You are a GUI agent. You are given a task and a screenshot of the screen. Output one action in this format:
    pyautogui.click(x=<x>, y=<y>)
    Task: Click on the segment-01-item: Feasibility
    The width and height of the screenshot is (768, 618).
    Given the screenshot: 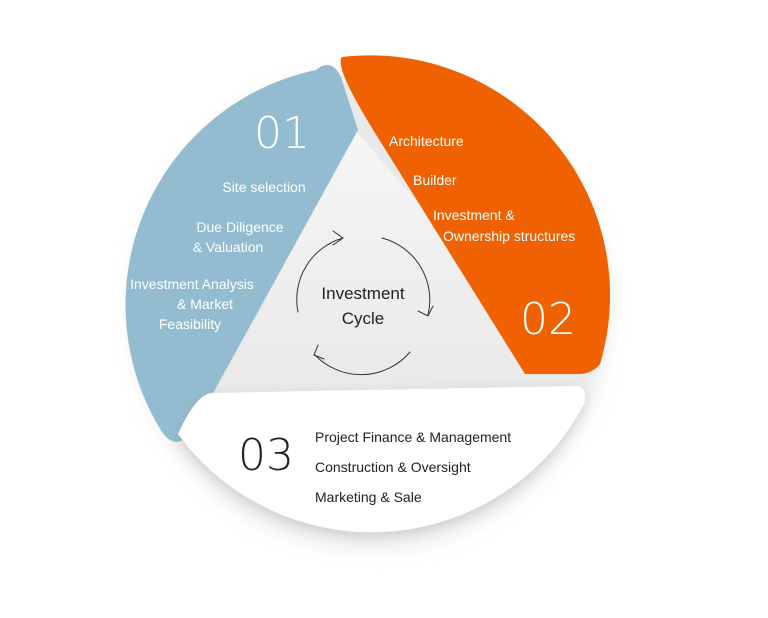 What is the action you would take?
    pyautogui.click(x=190, y=324)
    